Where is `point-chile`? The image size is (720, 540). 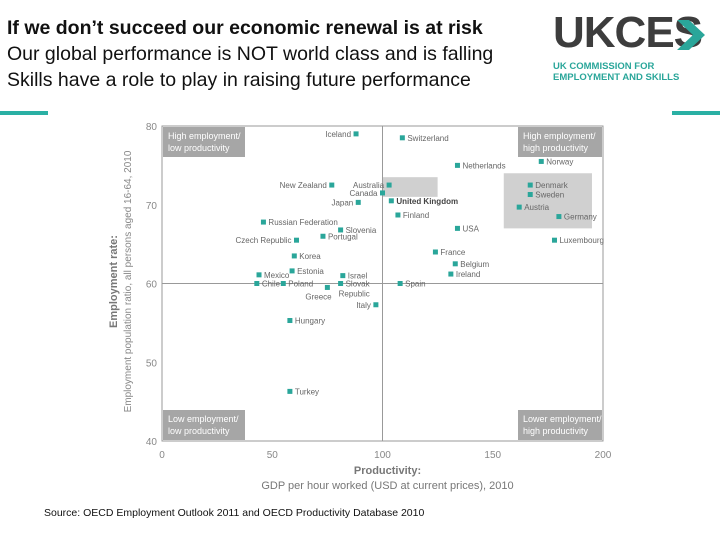 point-chile is located at coordinates (257, 283).